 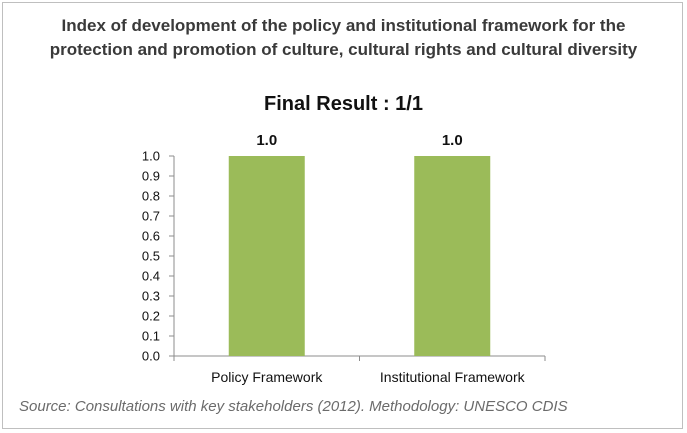 I want to click on x-category-label: Institutional Framework, so click(x=453, y=377).